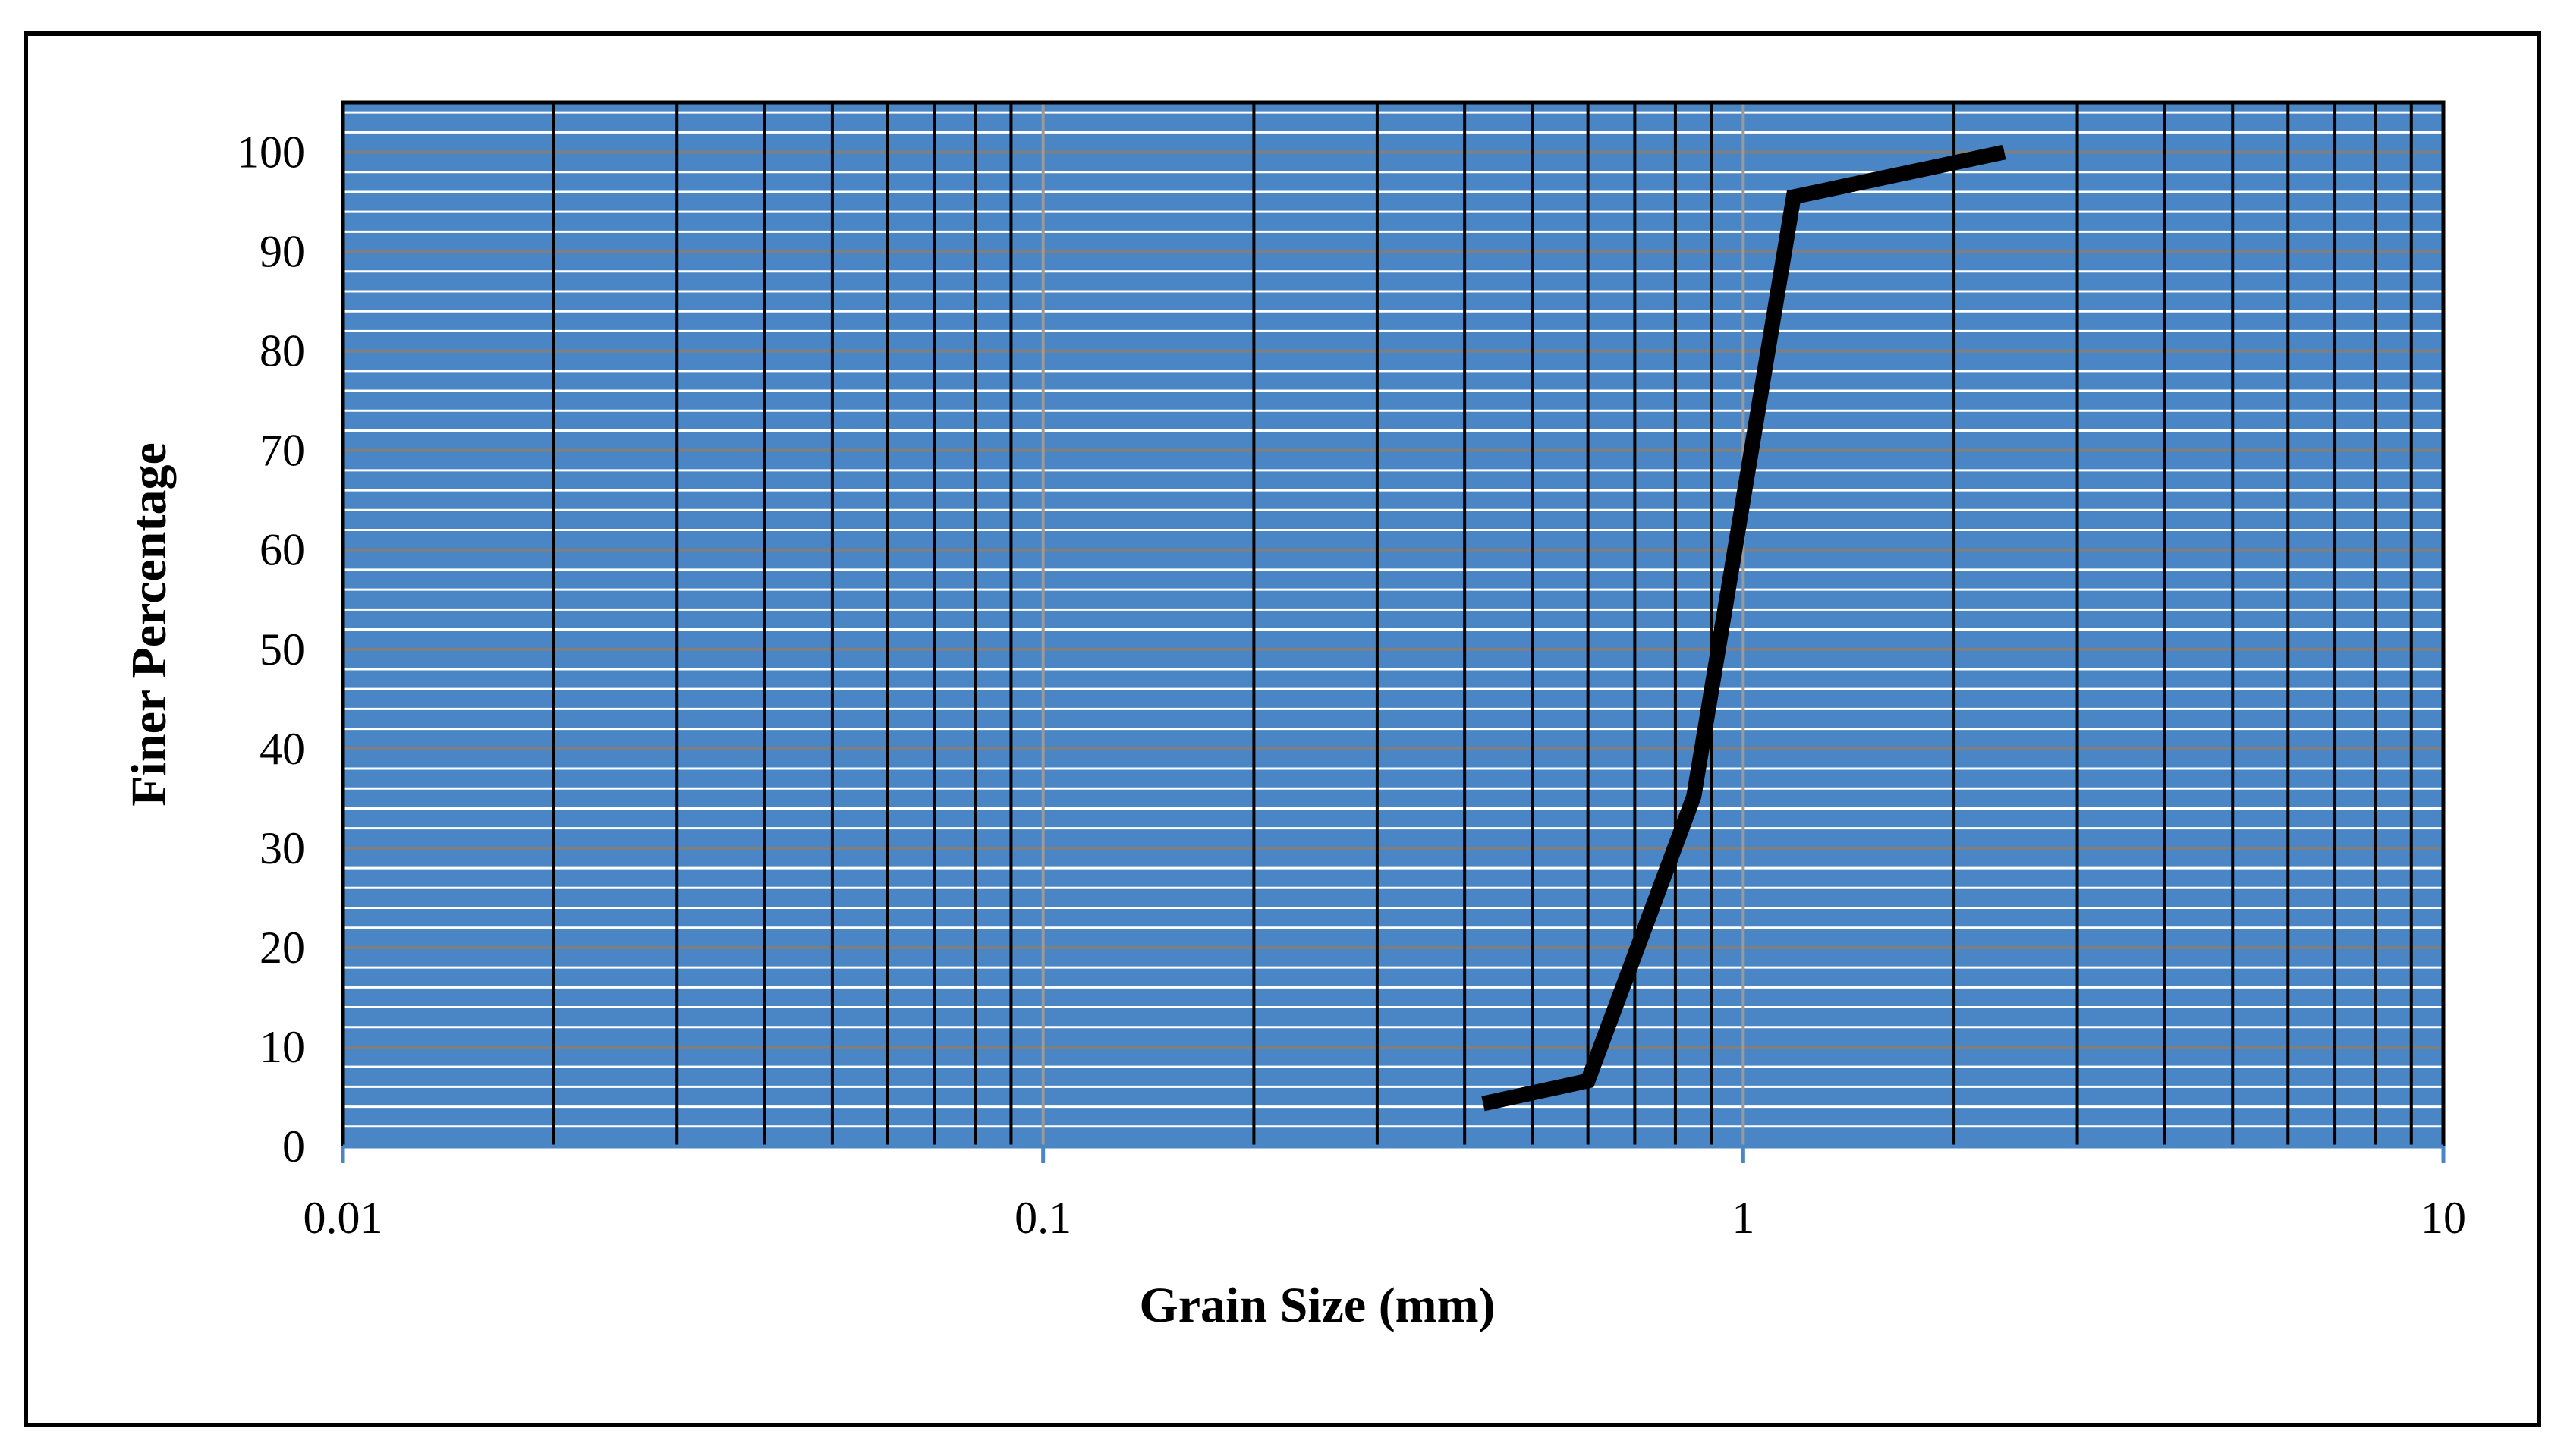 The width and height of the screenshot is (2564, 1456). I want to click on y-tick-label: 10, so click(282, 1047).